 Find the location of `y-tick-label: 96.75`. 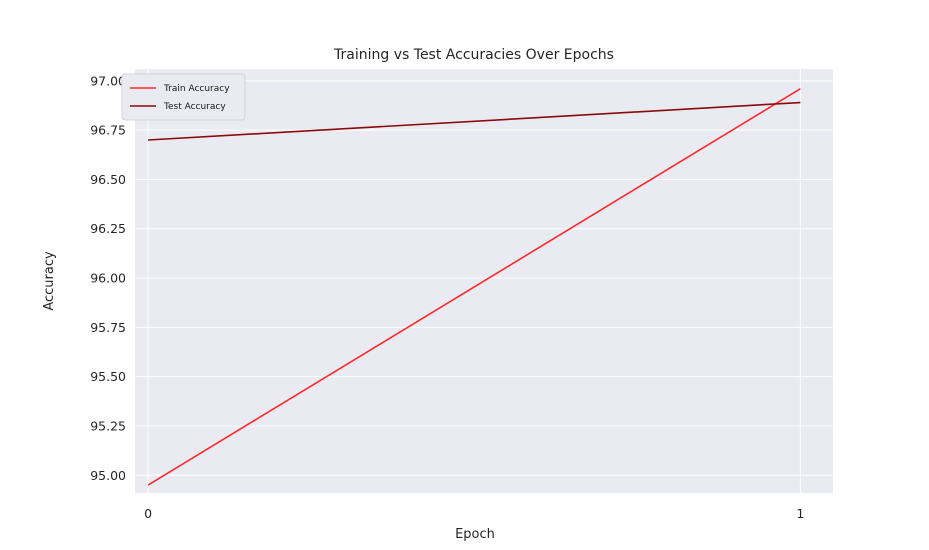

y-tick-label: 96.75 is located at coordinates (108, 130).